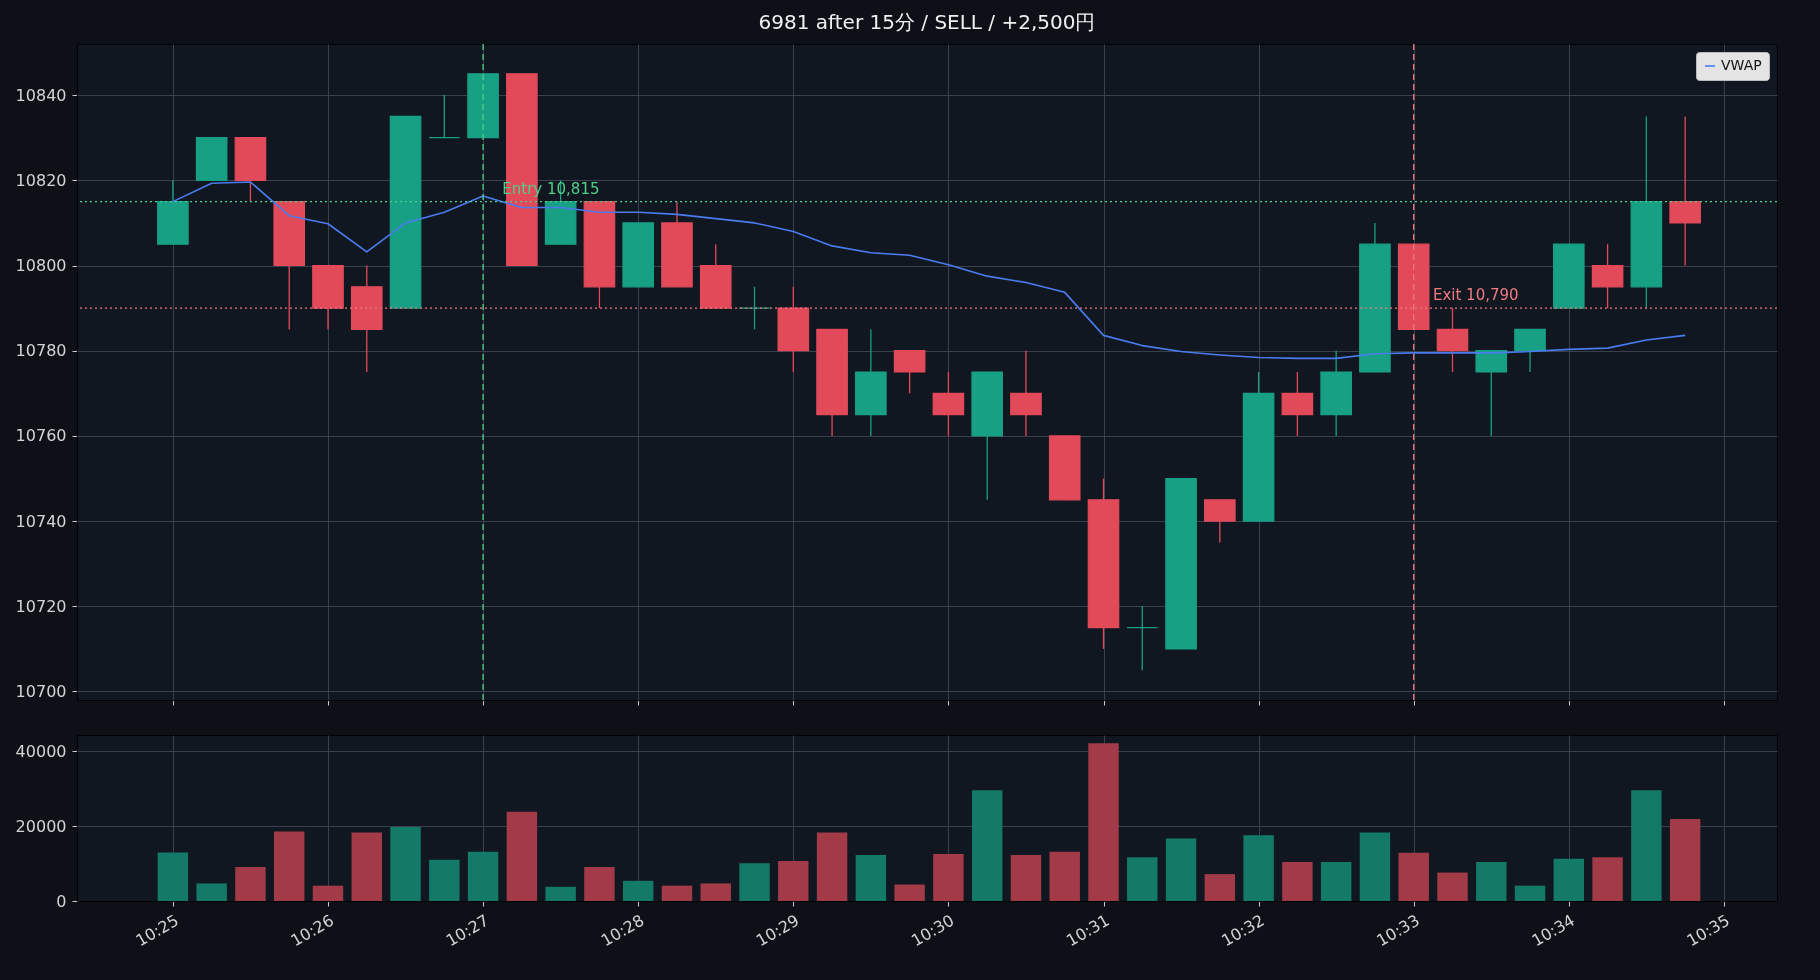  I want to click on y-tick-label: 10700, so click(41, 691).